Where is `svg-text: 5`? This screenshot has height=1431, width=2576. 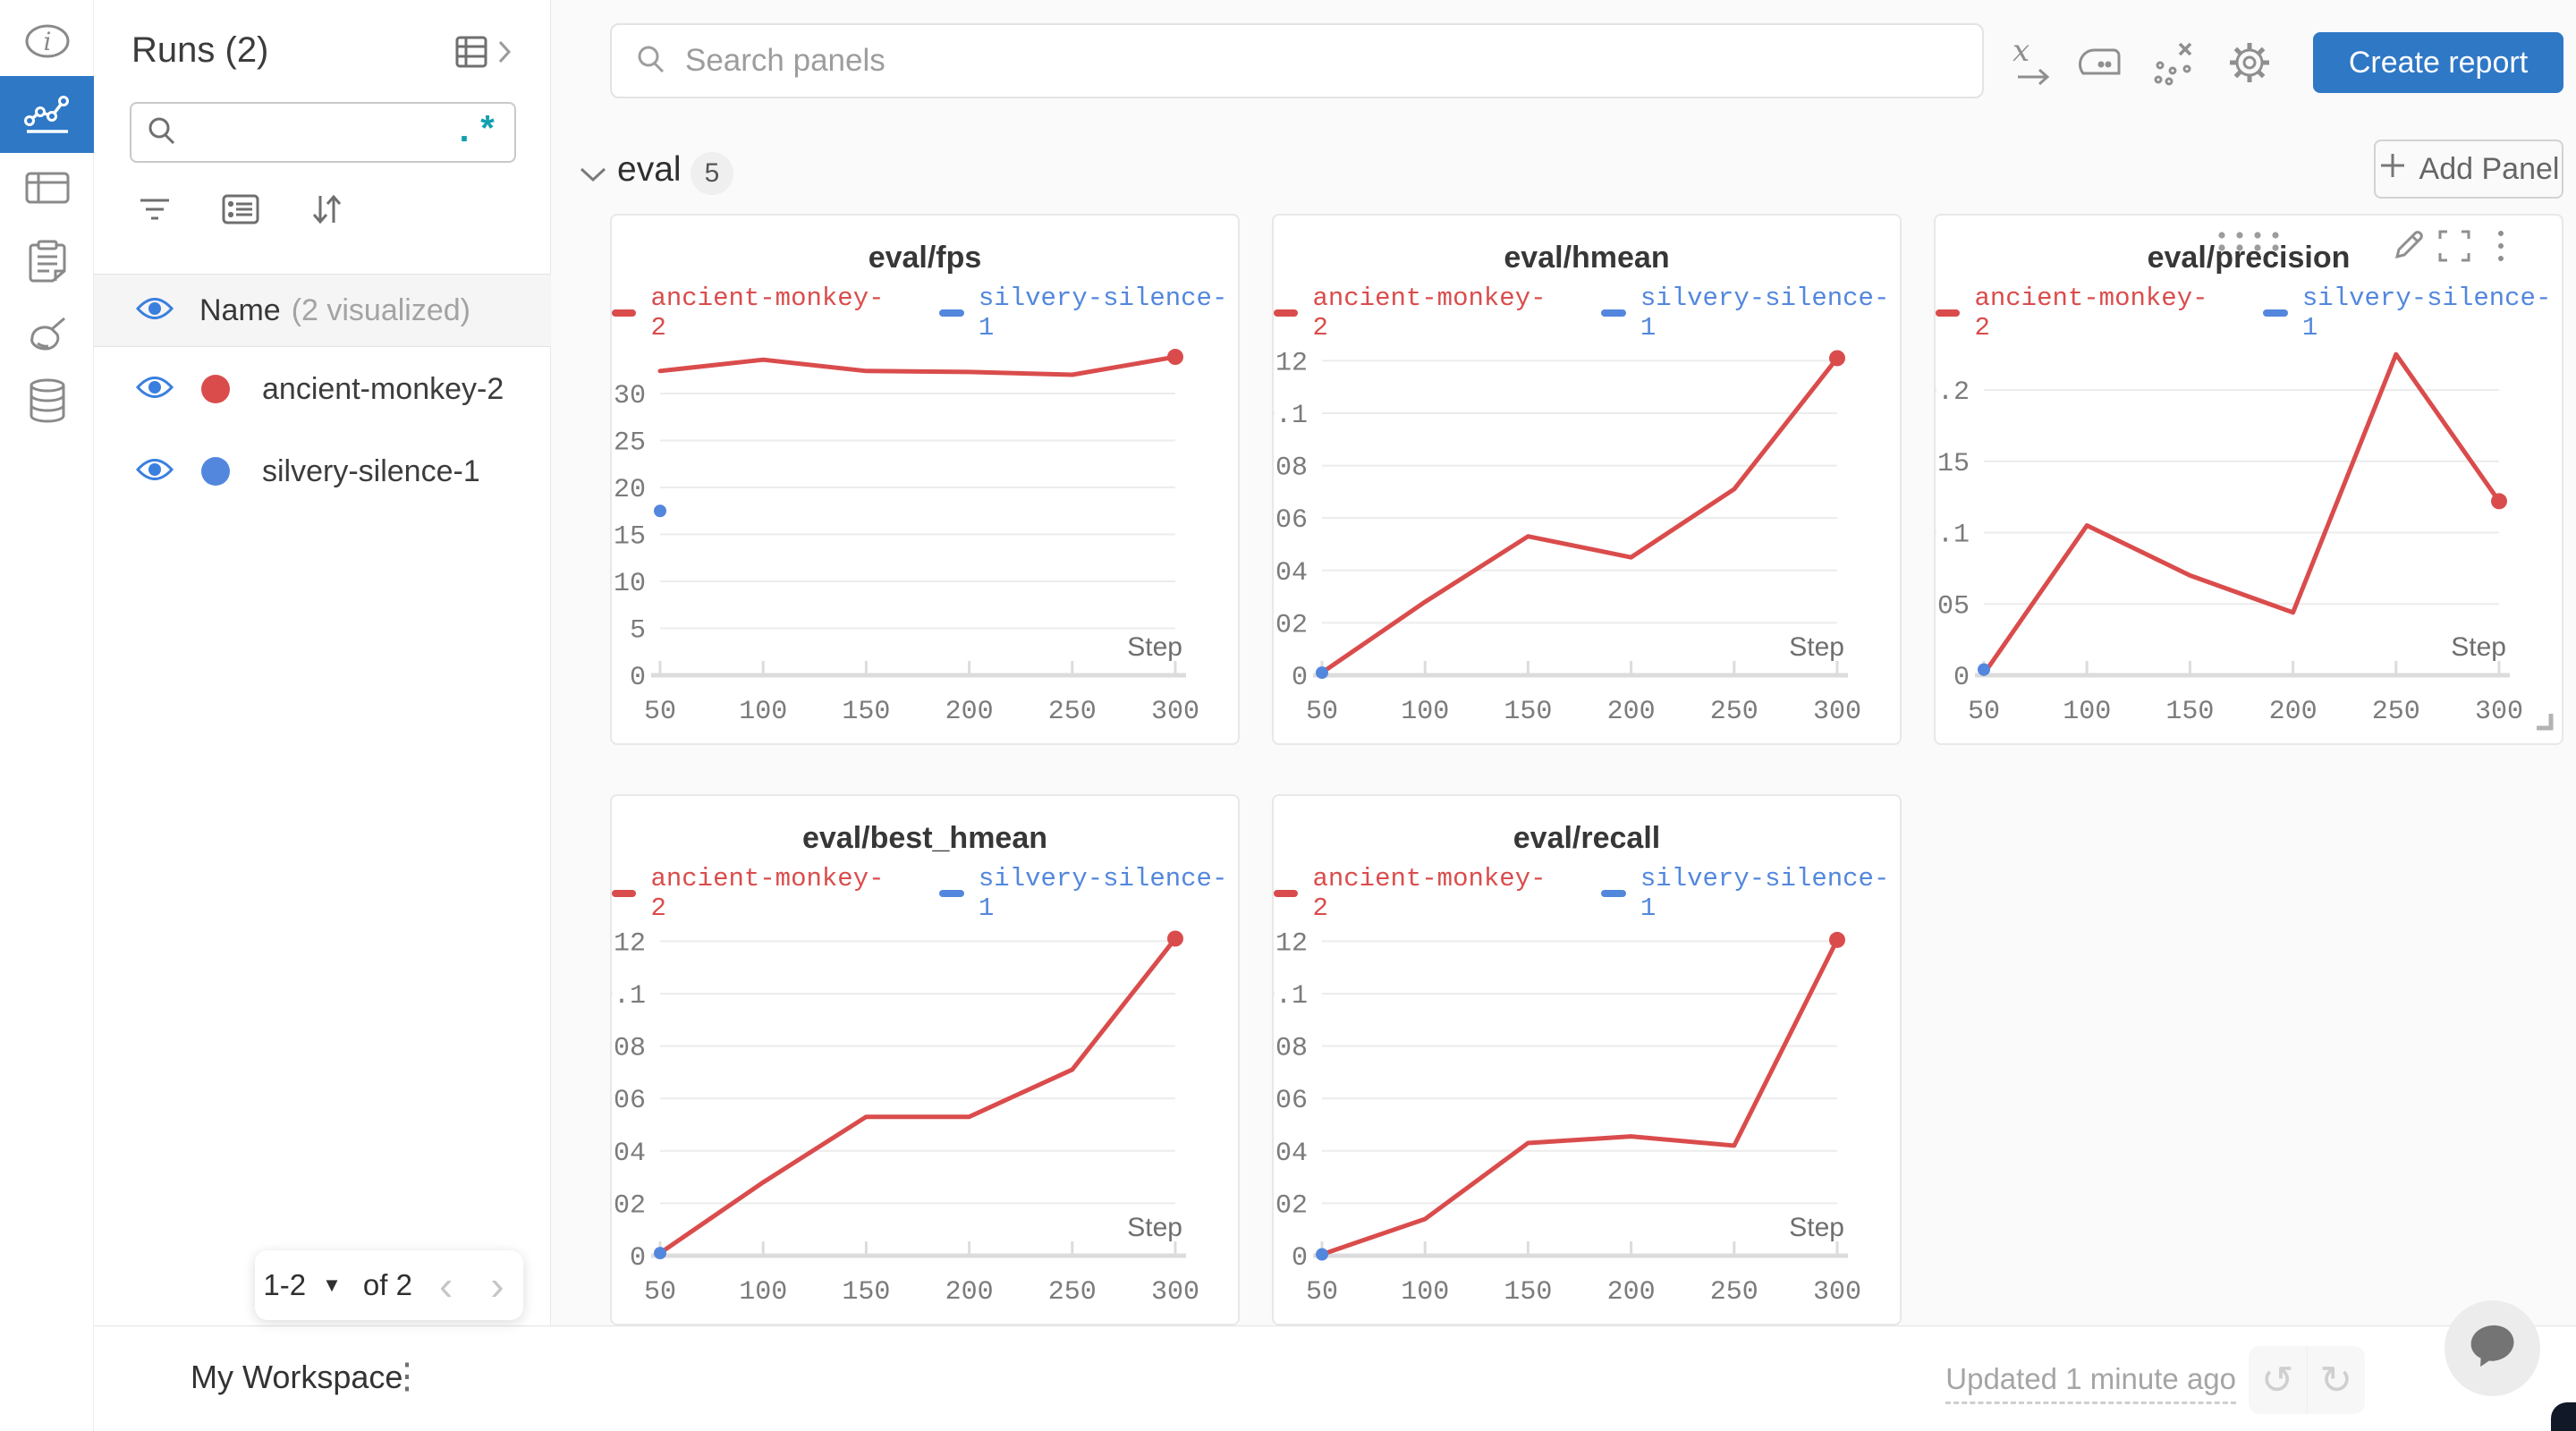
svg-text: 5 is located at coordinates (638, 632).